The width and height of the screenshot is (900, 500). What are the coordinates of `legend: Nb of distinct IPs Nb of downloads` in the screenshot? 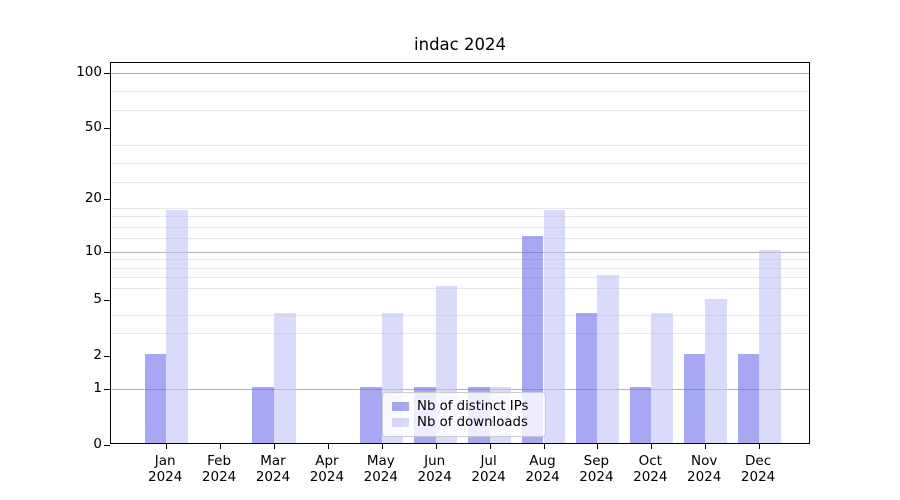 It's located at (464, 414).